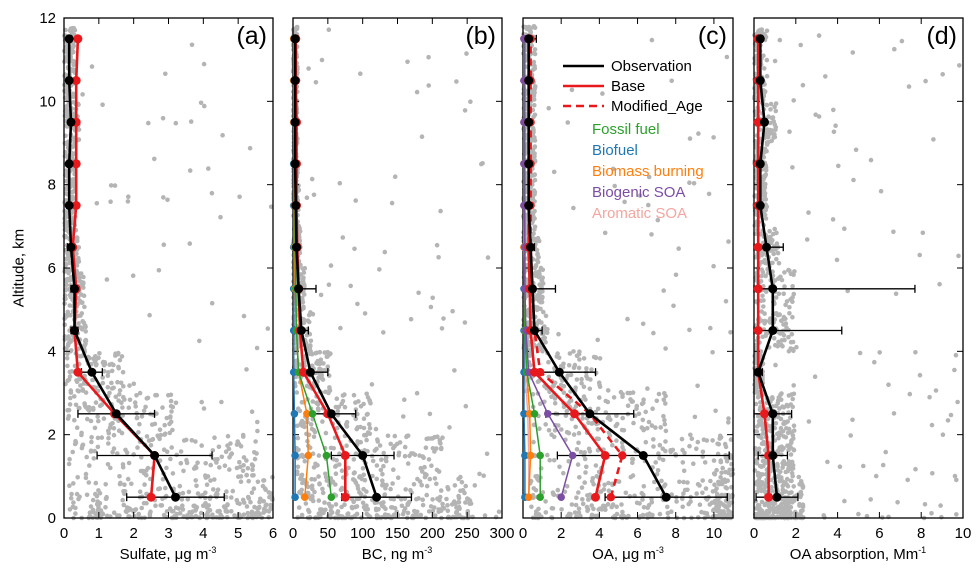 The height and width of the screenshot is (570, 977). What do you see at coordinates (572, 455) in the screenshot?
I see `biogenic-point` at bounding box center [572, 455].